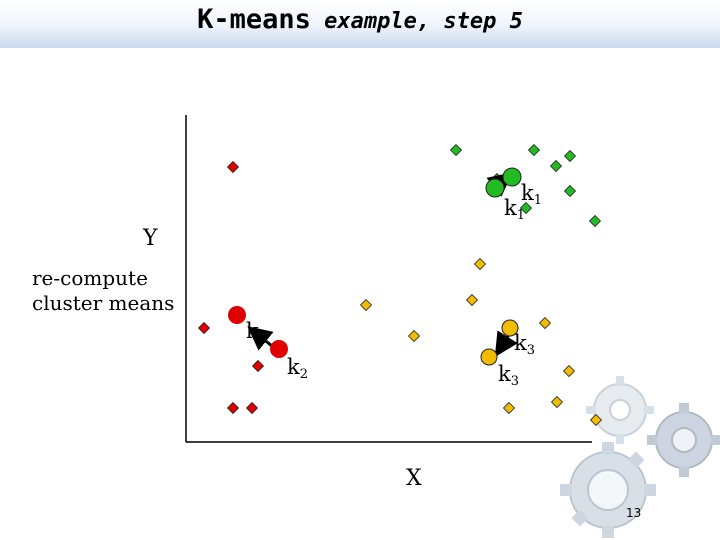  I want to click on centroid-2-old, so click(237, 315).